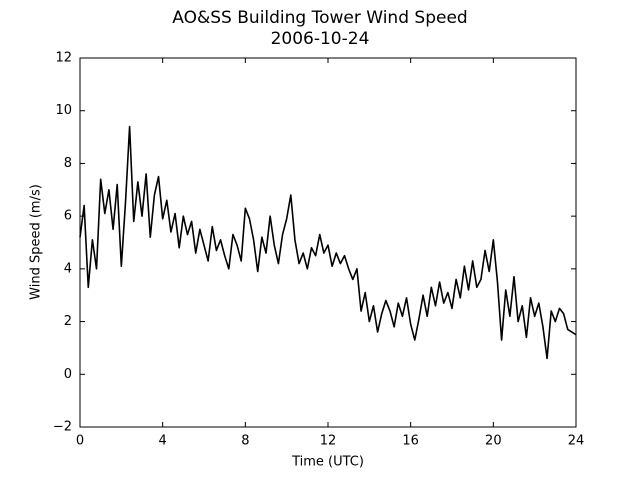 This screenshot has height=480, width=640. What do you see at coordinates (80, 441) in the screenshot?
I see `x-tick-label: 0` at bounding box center [80, 441].